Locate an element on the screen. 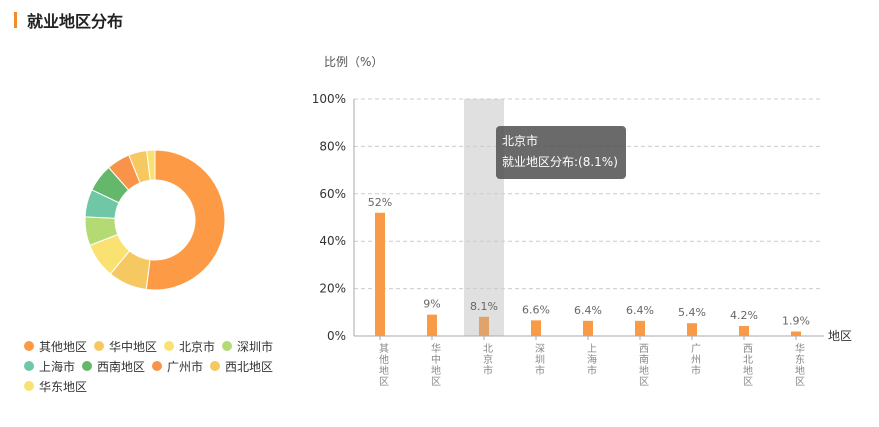  legend-item: 深圳市 is located at coordinates (247, 346).